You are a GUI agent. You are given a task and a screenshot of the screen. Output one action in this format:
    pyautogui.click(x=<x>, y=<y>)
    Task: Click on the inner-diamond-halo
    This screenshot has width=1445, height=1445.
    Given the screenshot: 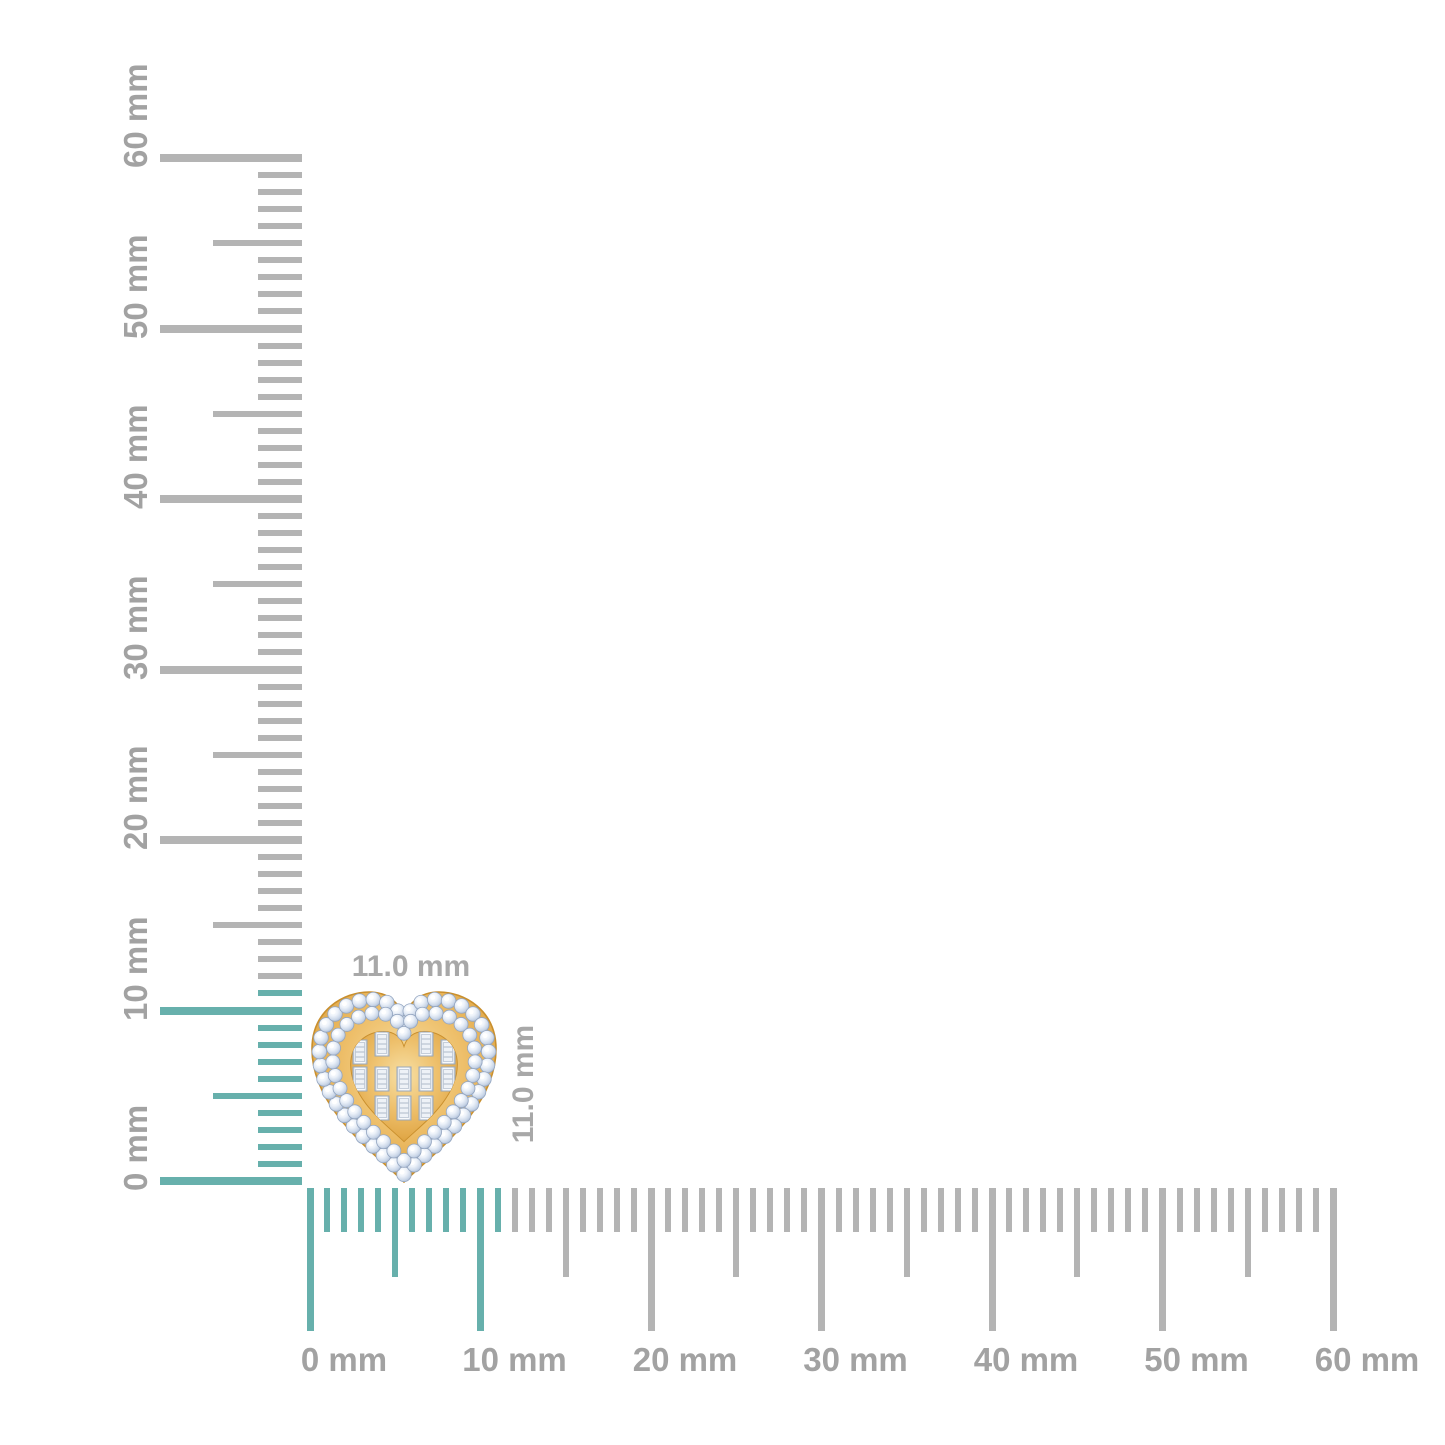 What is the action you would take?
    pyautogui.click(x=404, y=1087)
    